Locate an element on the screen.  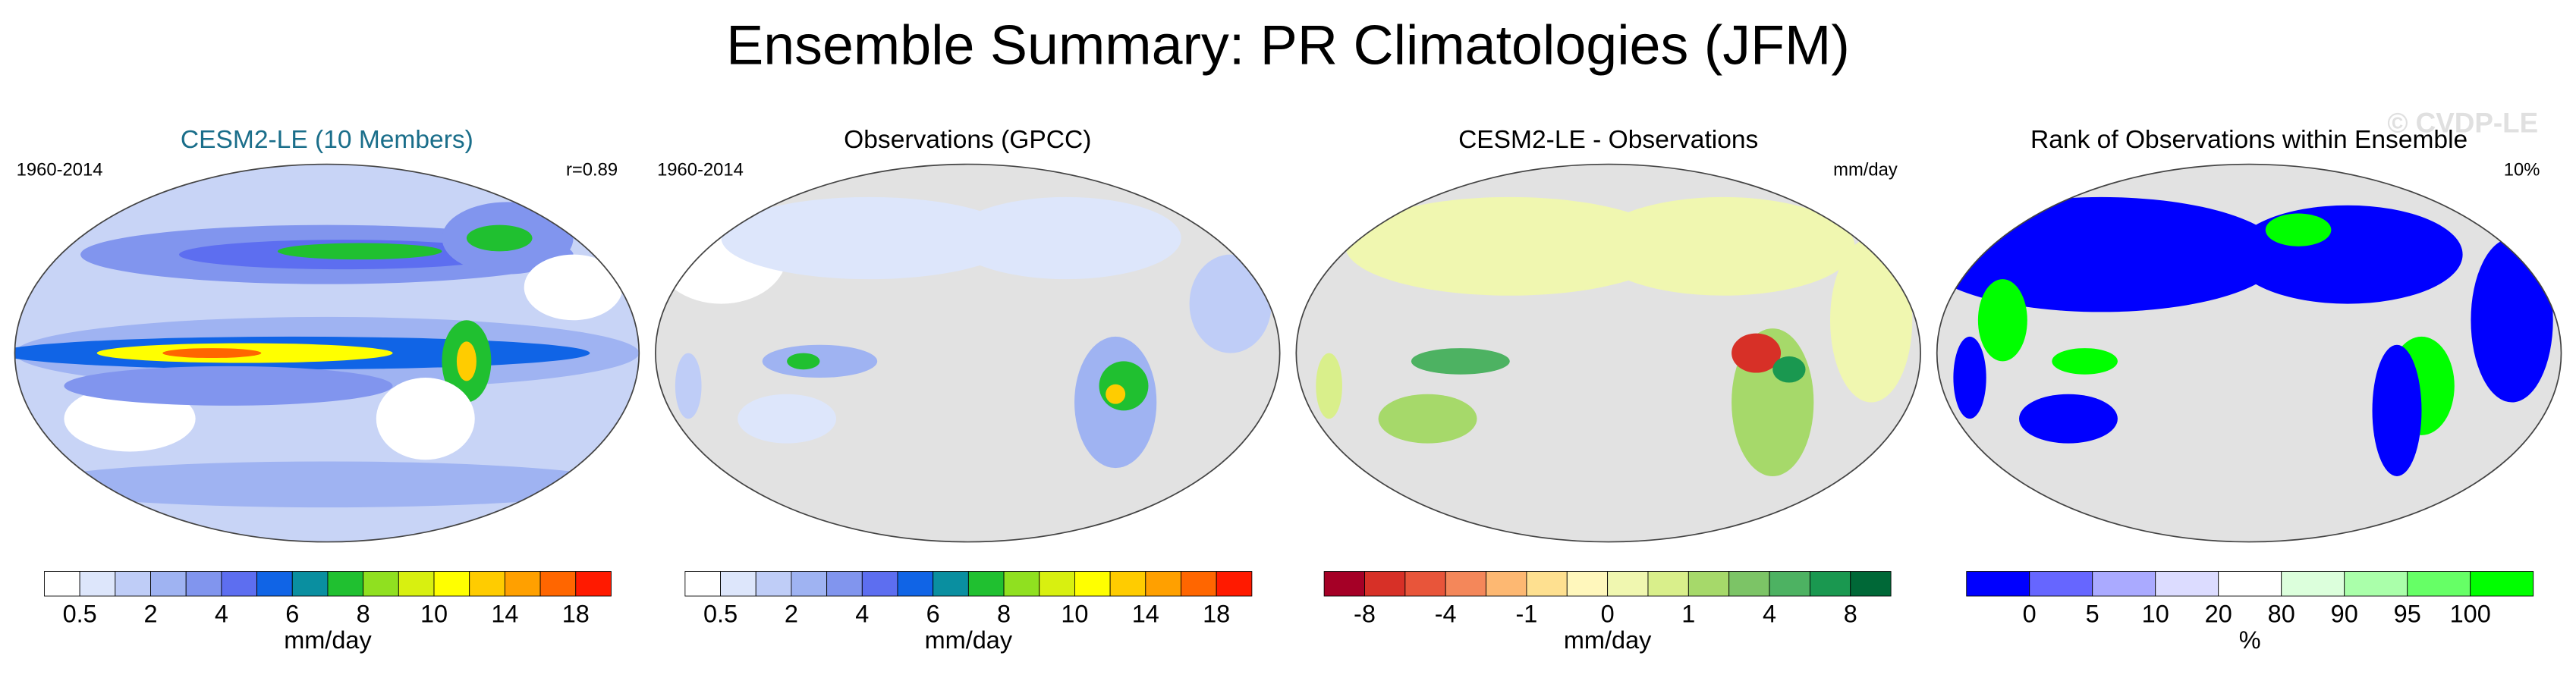
colorbar-label: 1 is located at coordinates (1688, 614).